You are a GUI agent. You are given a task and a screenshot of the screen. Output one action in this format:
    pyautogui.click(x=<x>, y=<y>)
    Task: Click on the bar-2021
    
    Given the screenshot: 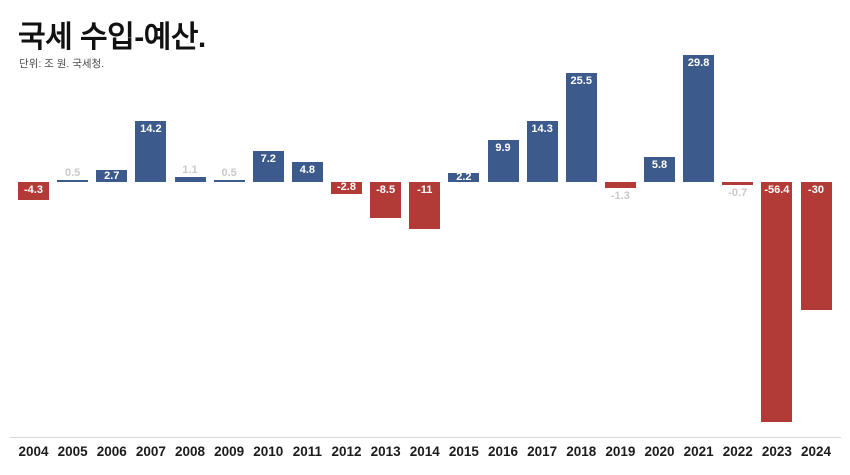 What is the action you would take?
    pyautogui.click(x=699, y=118)
    